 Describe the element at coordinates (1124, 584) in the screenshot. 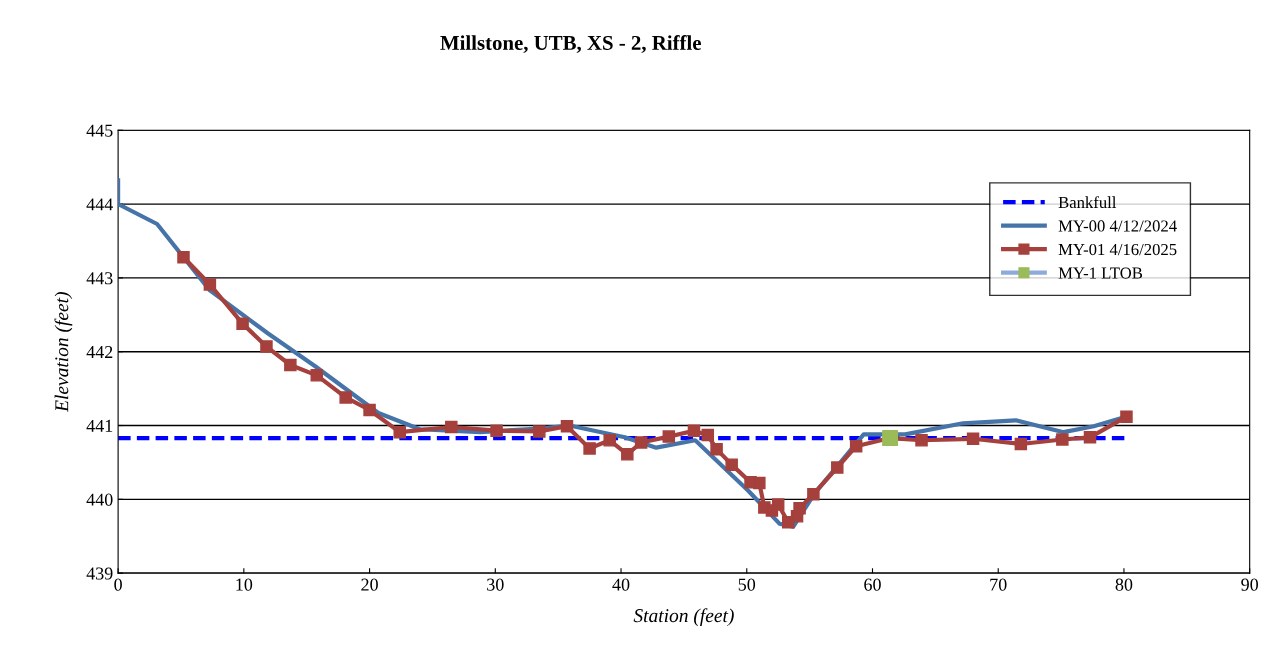

I see `x-tick-label: 80` at that location.